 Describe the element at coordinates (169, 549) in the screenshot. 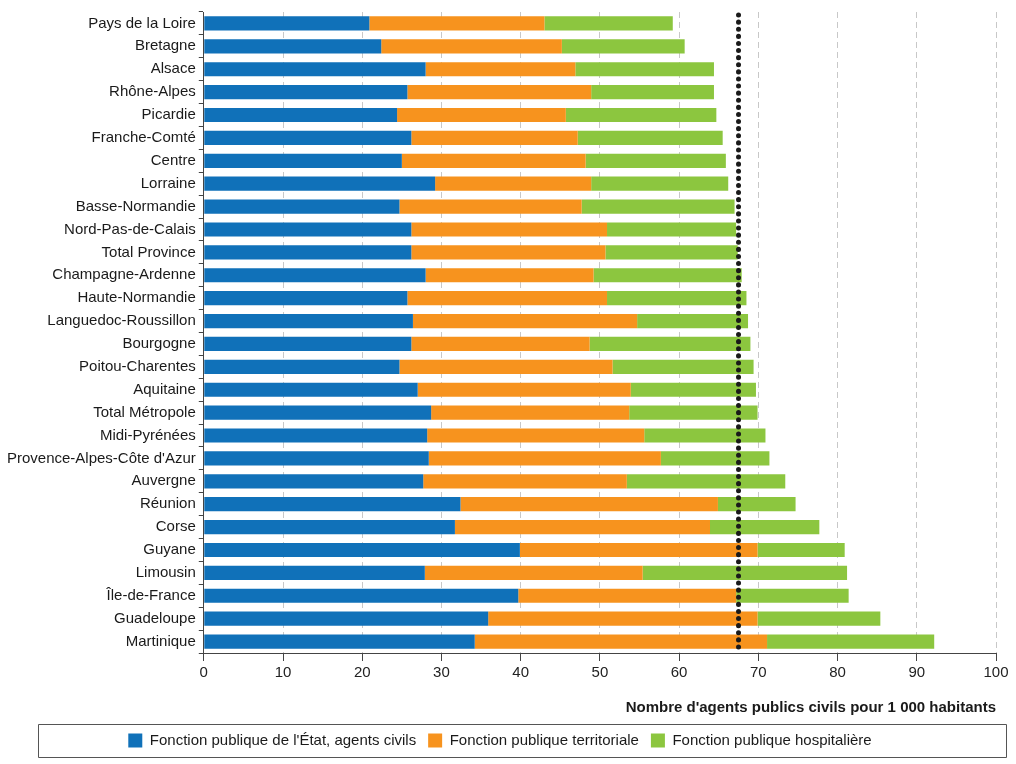

I see `y-tick-label: Guyane` at that location.